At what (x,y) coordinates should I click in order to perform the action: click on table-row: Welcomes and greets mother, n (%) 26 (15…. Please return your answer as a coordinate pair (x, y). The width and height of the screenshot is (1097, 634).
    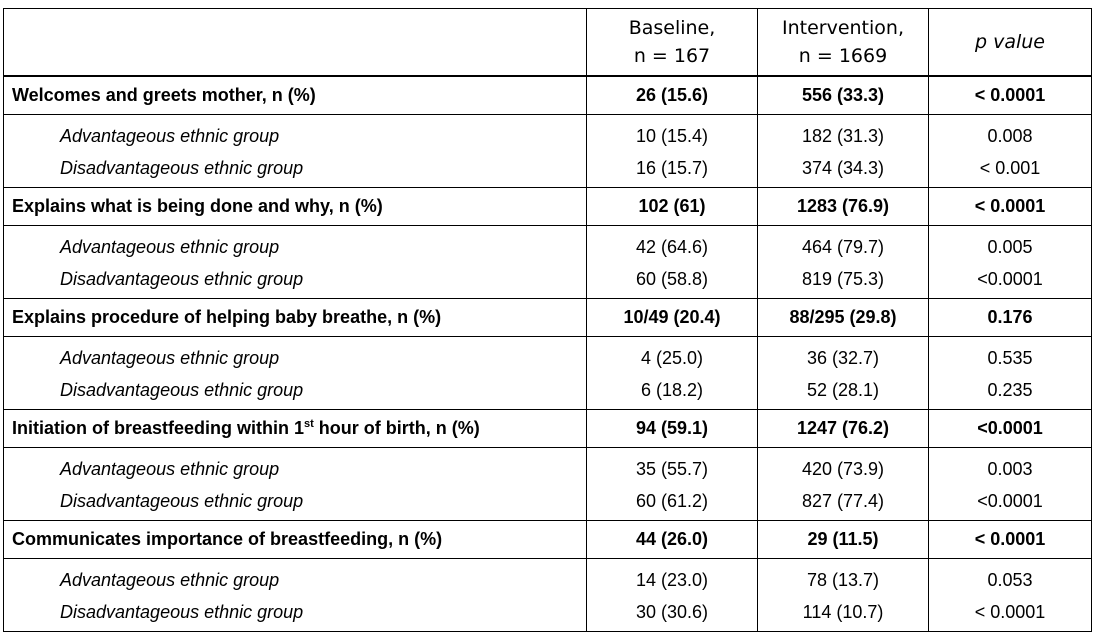
    Looking at the image, I should click on (547, 95).